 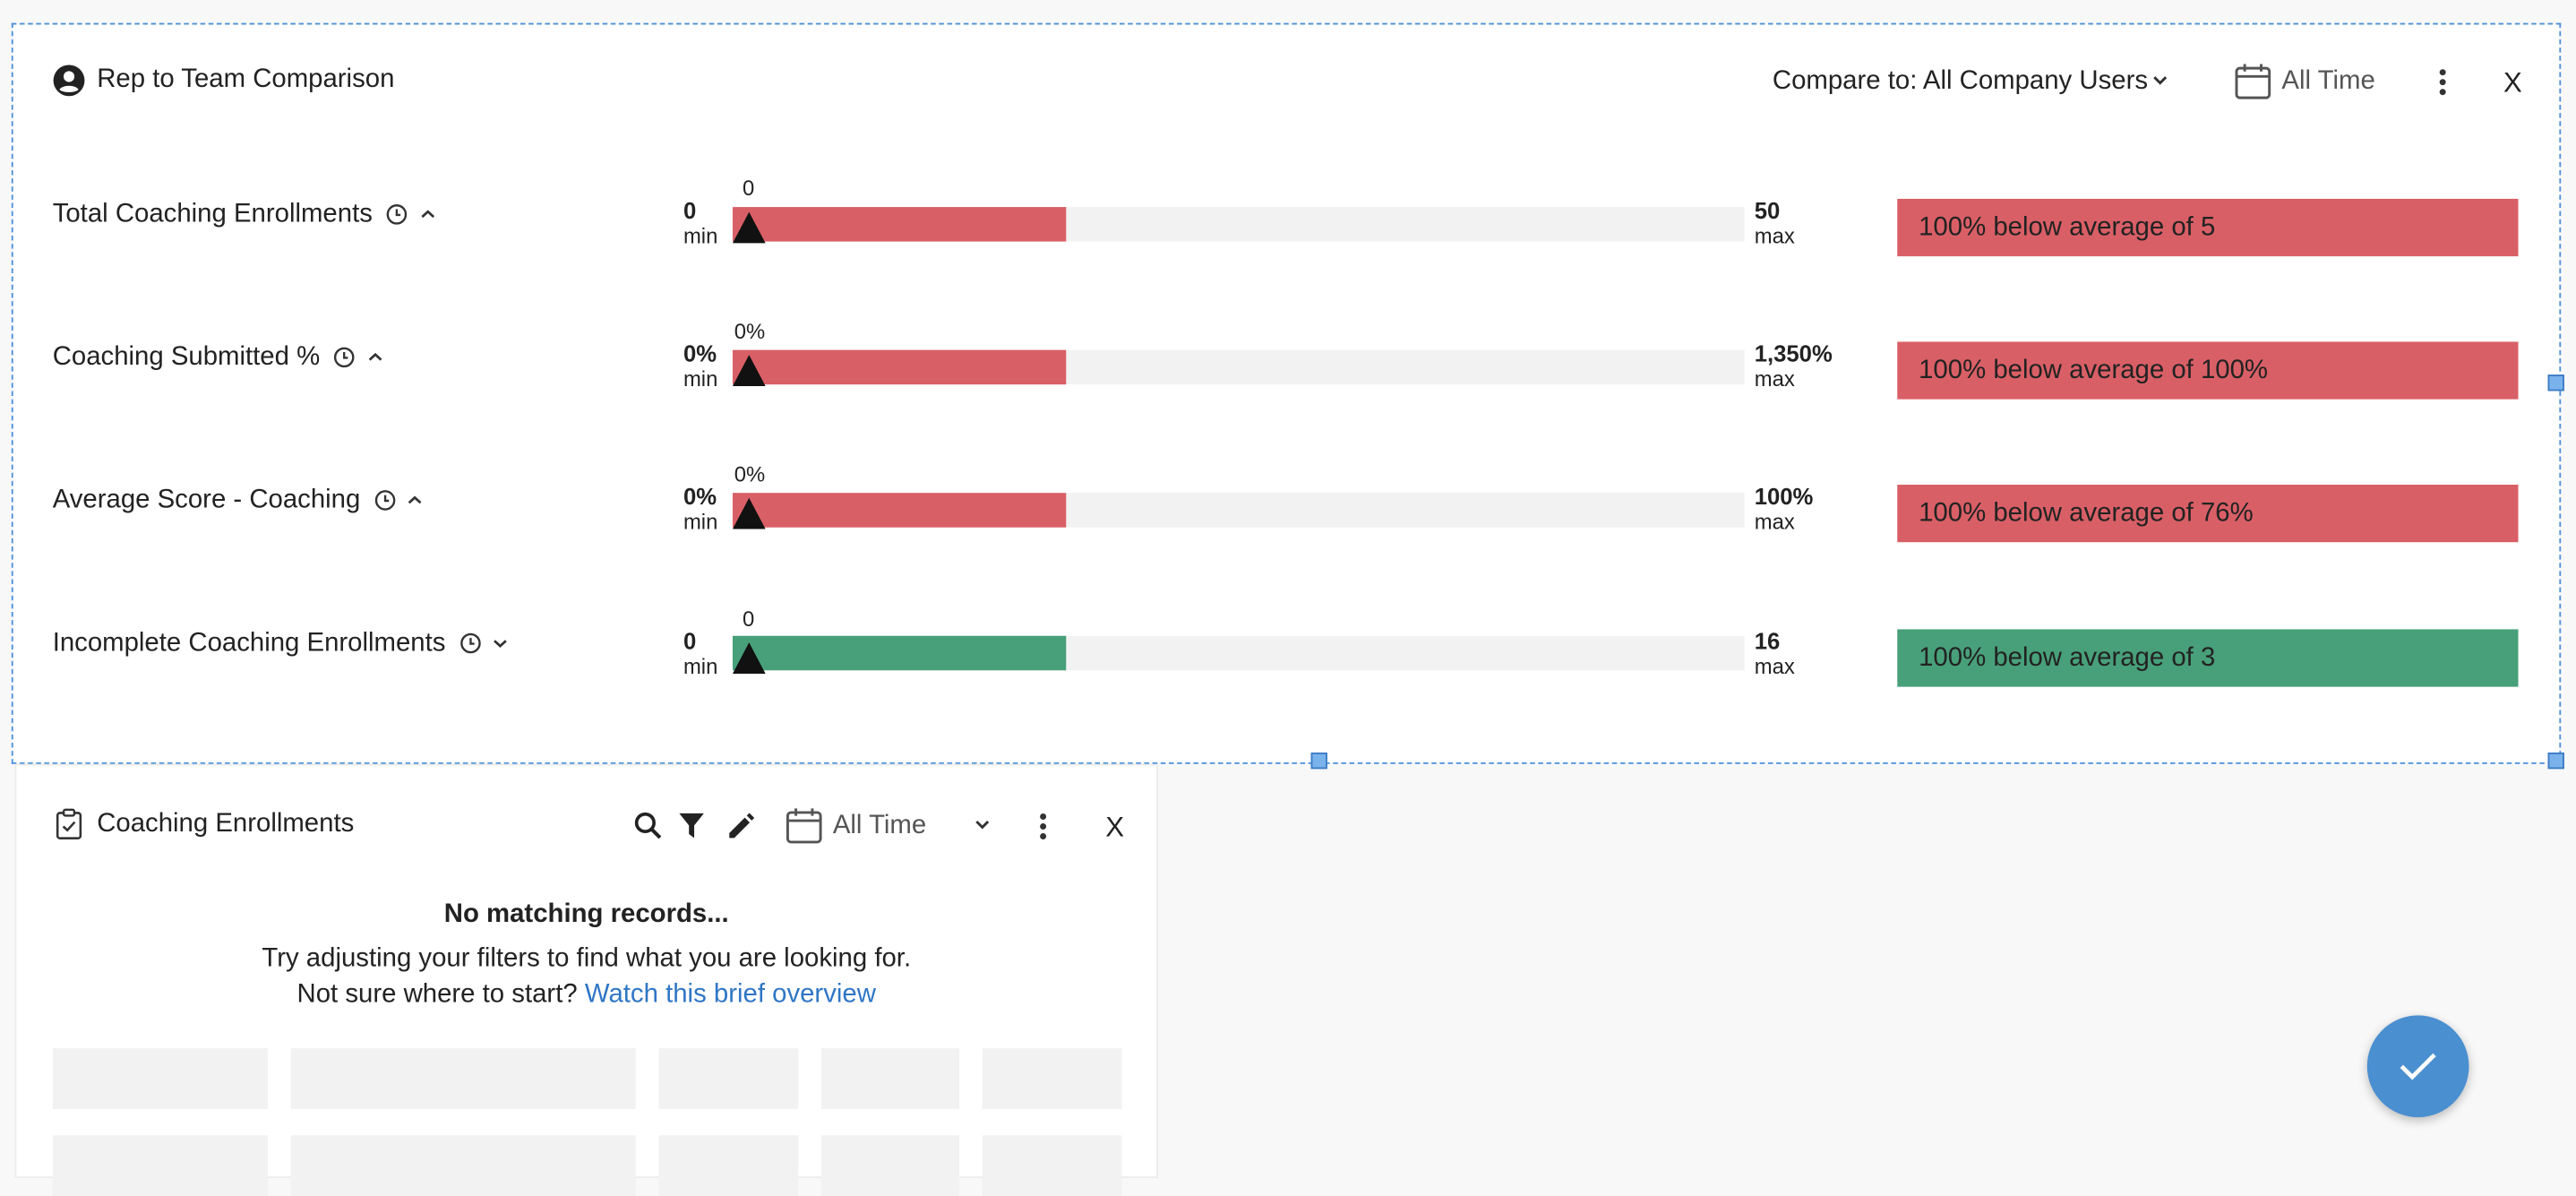 What do you see at coordinates (1318, 761) in the screenshot?
I see `resize-handle-bottom` at bounding box center [1318, 761].